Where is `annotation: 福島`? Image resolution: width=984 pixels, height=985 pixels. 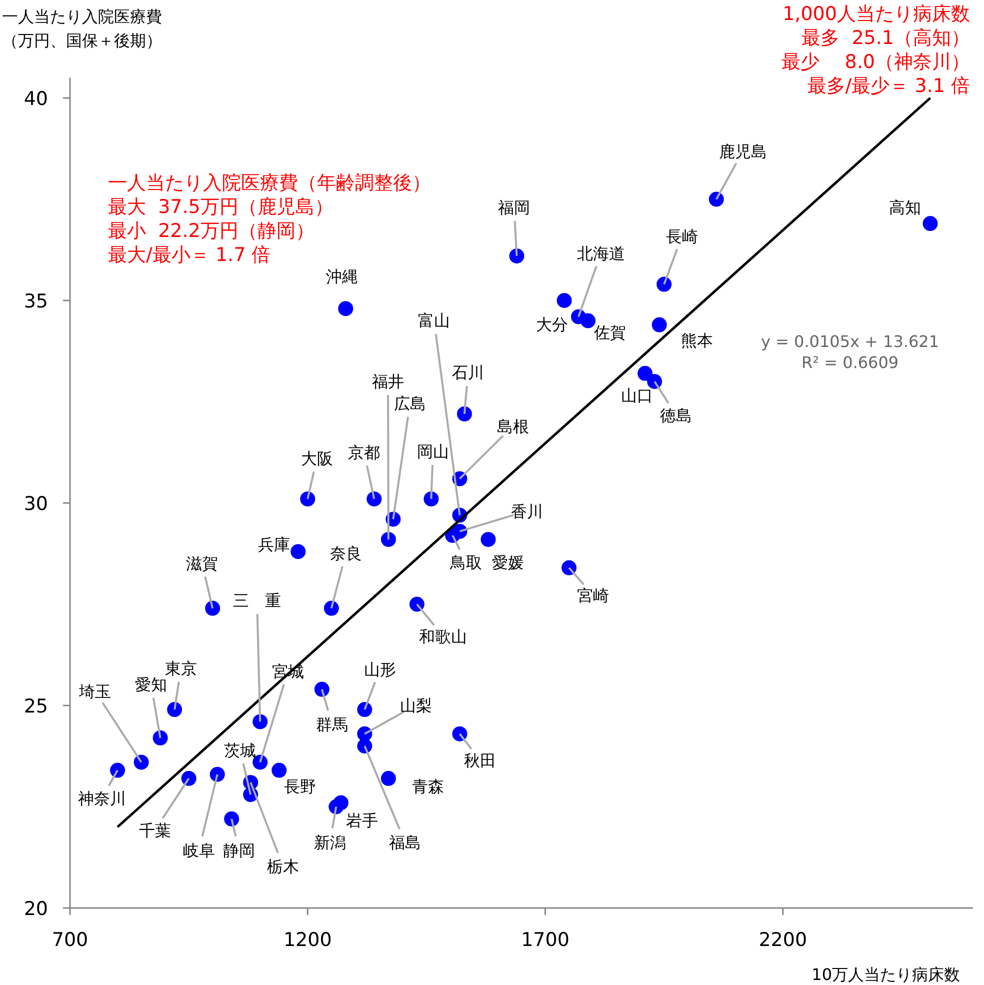
annotation: 福島 is located at coordinates (405, 842).